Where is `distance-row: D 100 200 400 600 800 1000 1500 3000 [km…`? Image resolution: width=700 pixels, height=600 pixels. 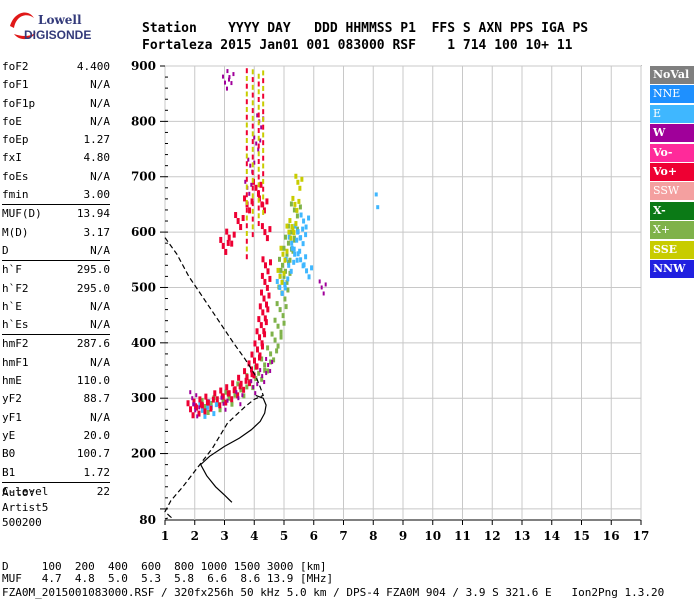 distance-row: D 100 200 400 600 800 1000 1500 3000 [km… is located at coordinates (164, 566).